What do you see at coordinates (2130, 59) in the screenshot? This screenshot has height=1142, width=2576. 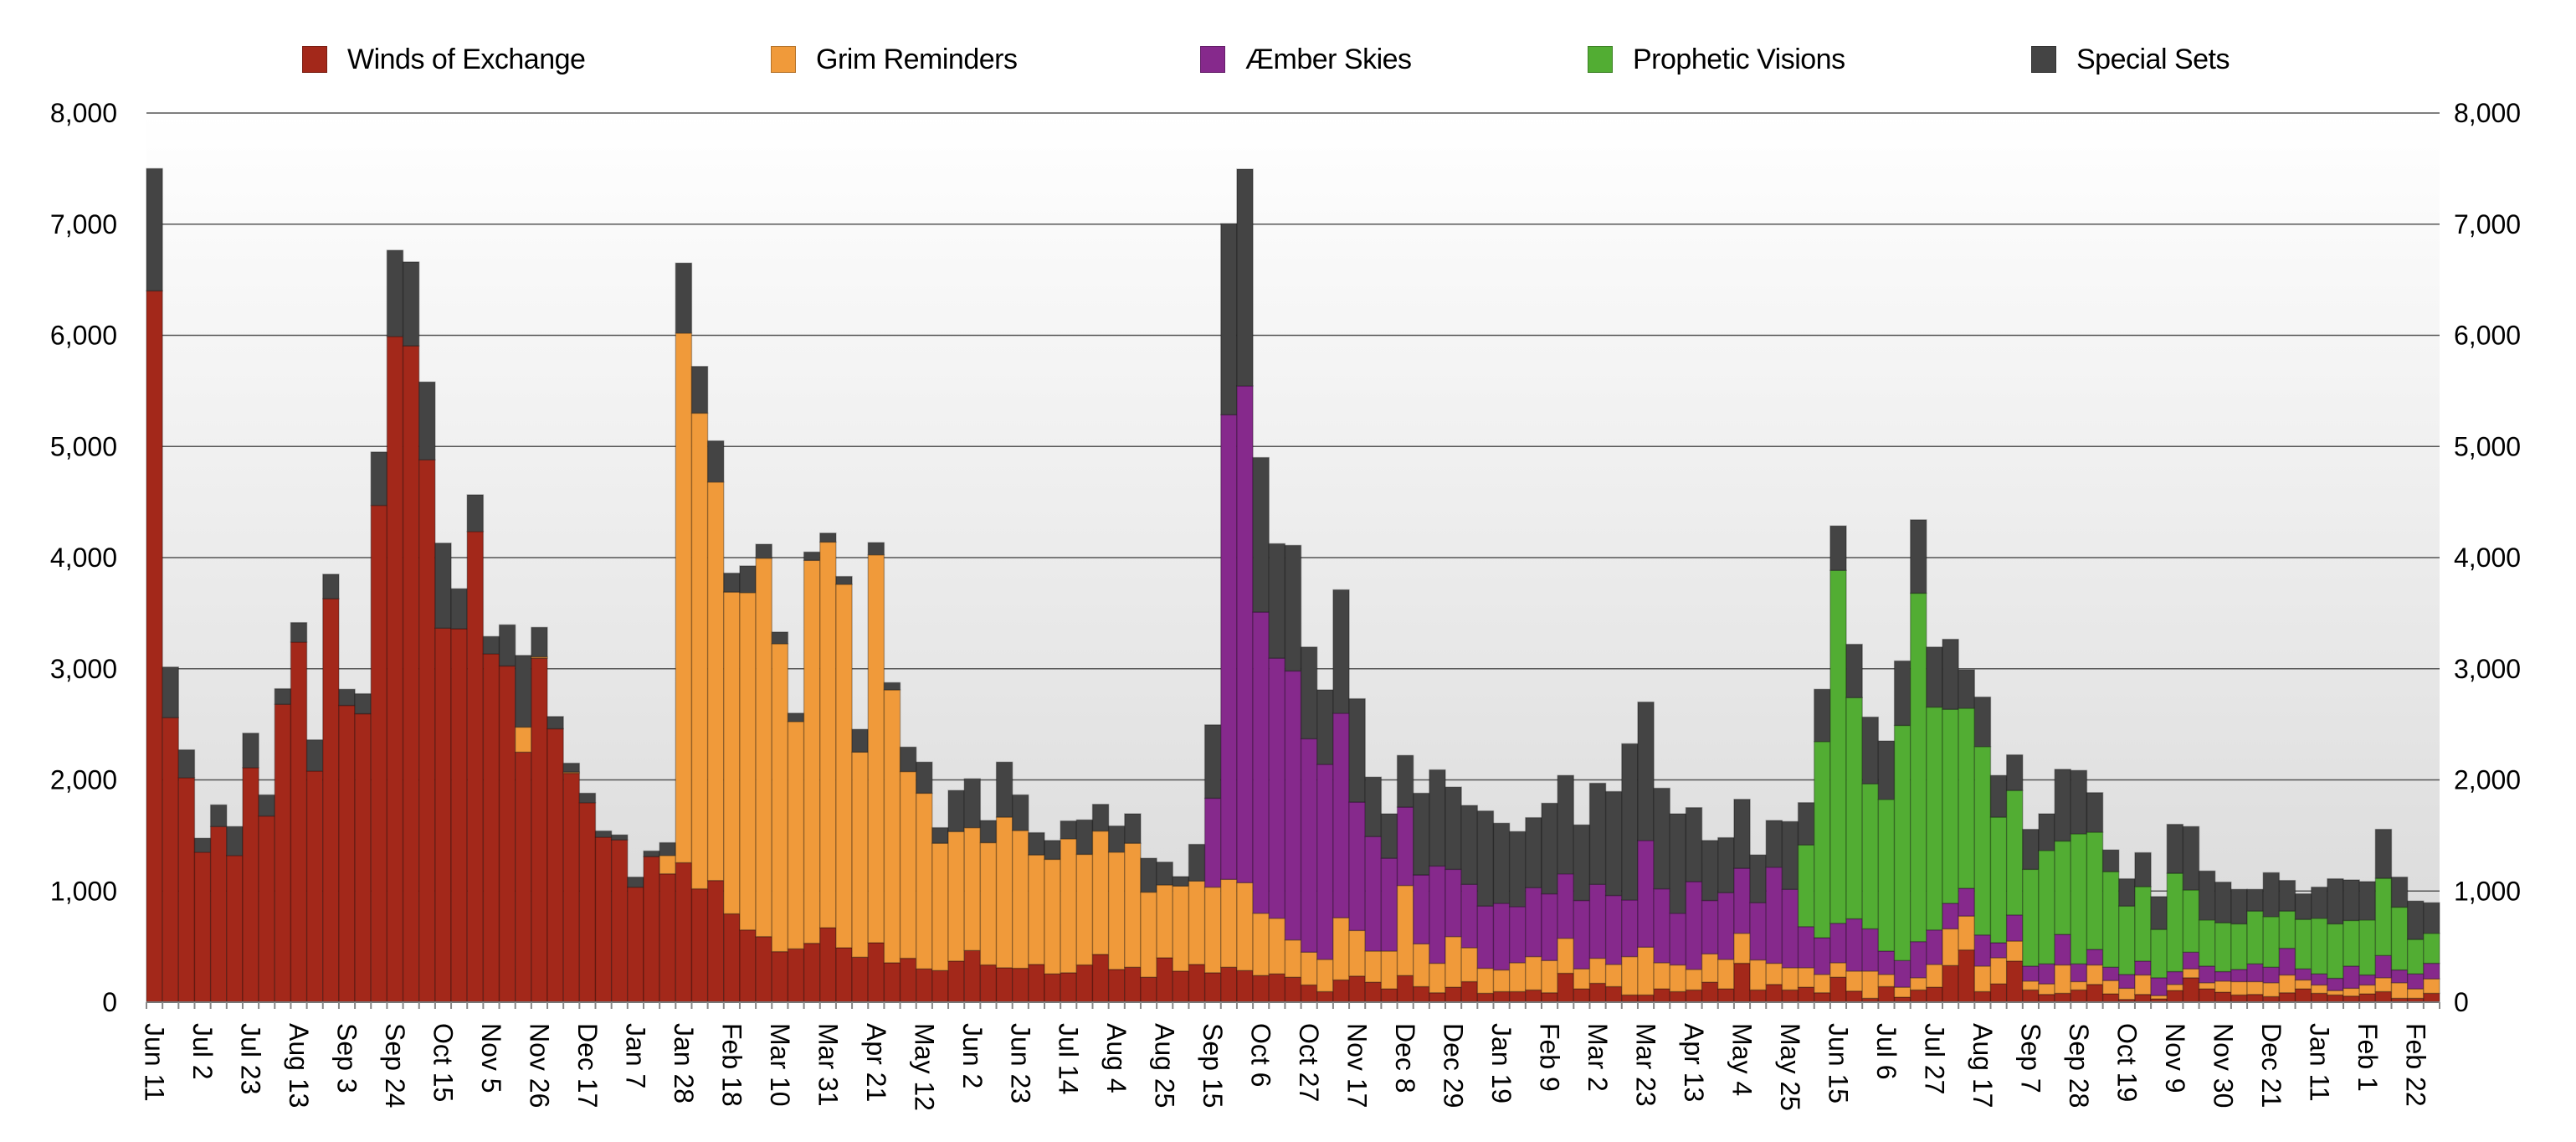 I see `legend-item-special-sets: Special Sets` at bounding box center [2130, 59].